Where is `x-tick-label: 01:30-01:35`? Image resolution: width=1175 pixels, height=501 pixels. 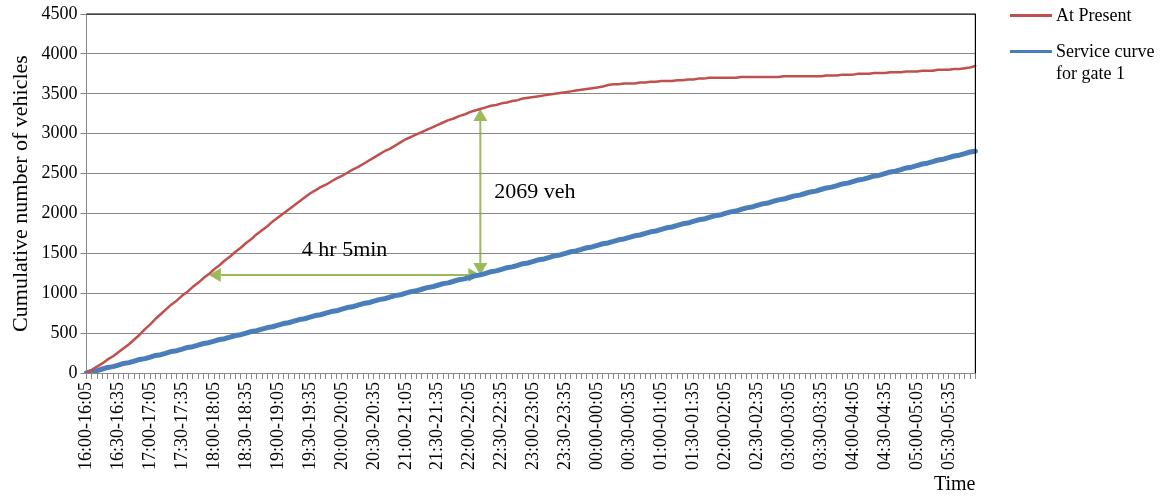 x-tick-label: 01:30-01:35 is located at coordinates (692, 426).